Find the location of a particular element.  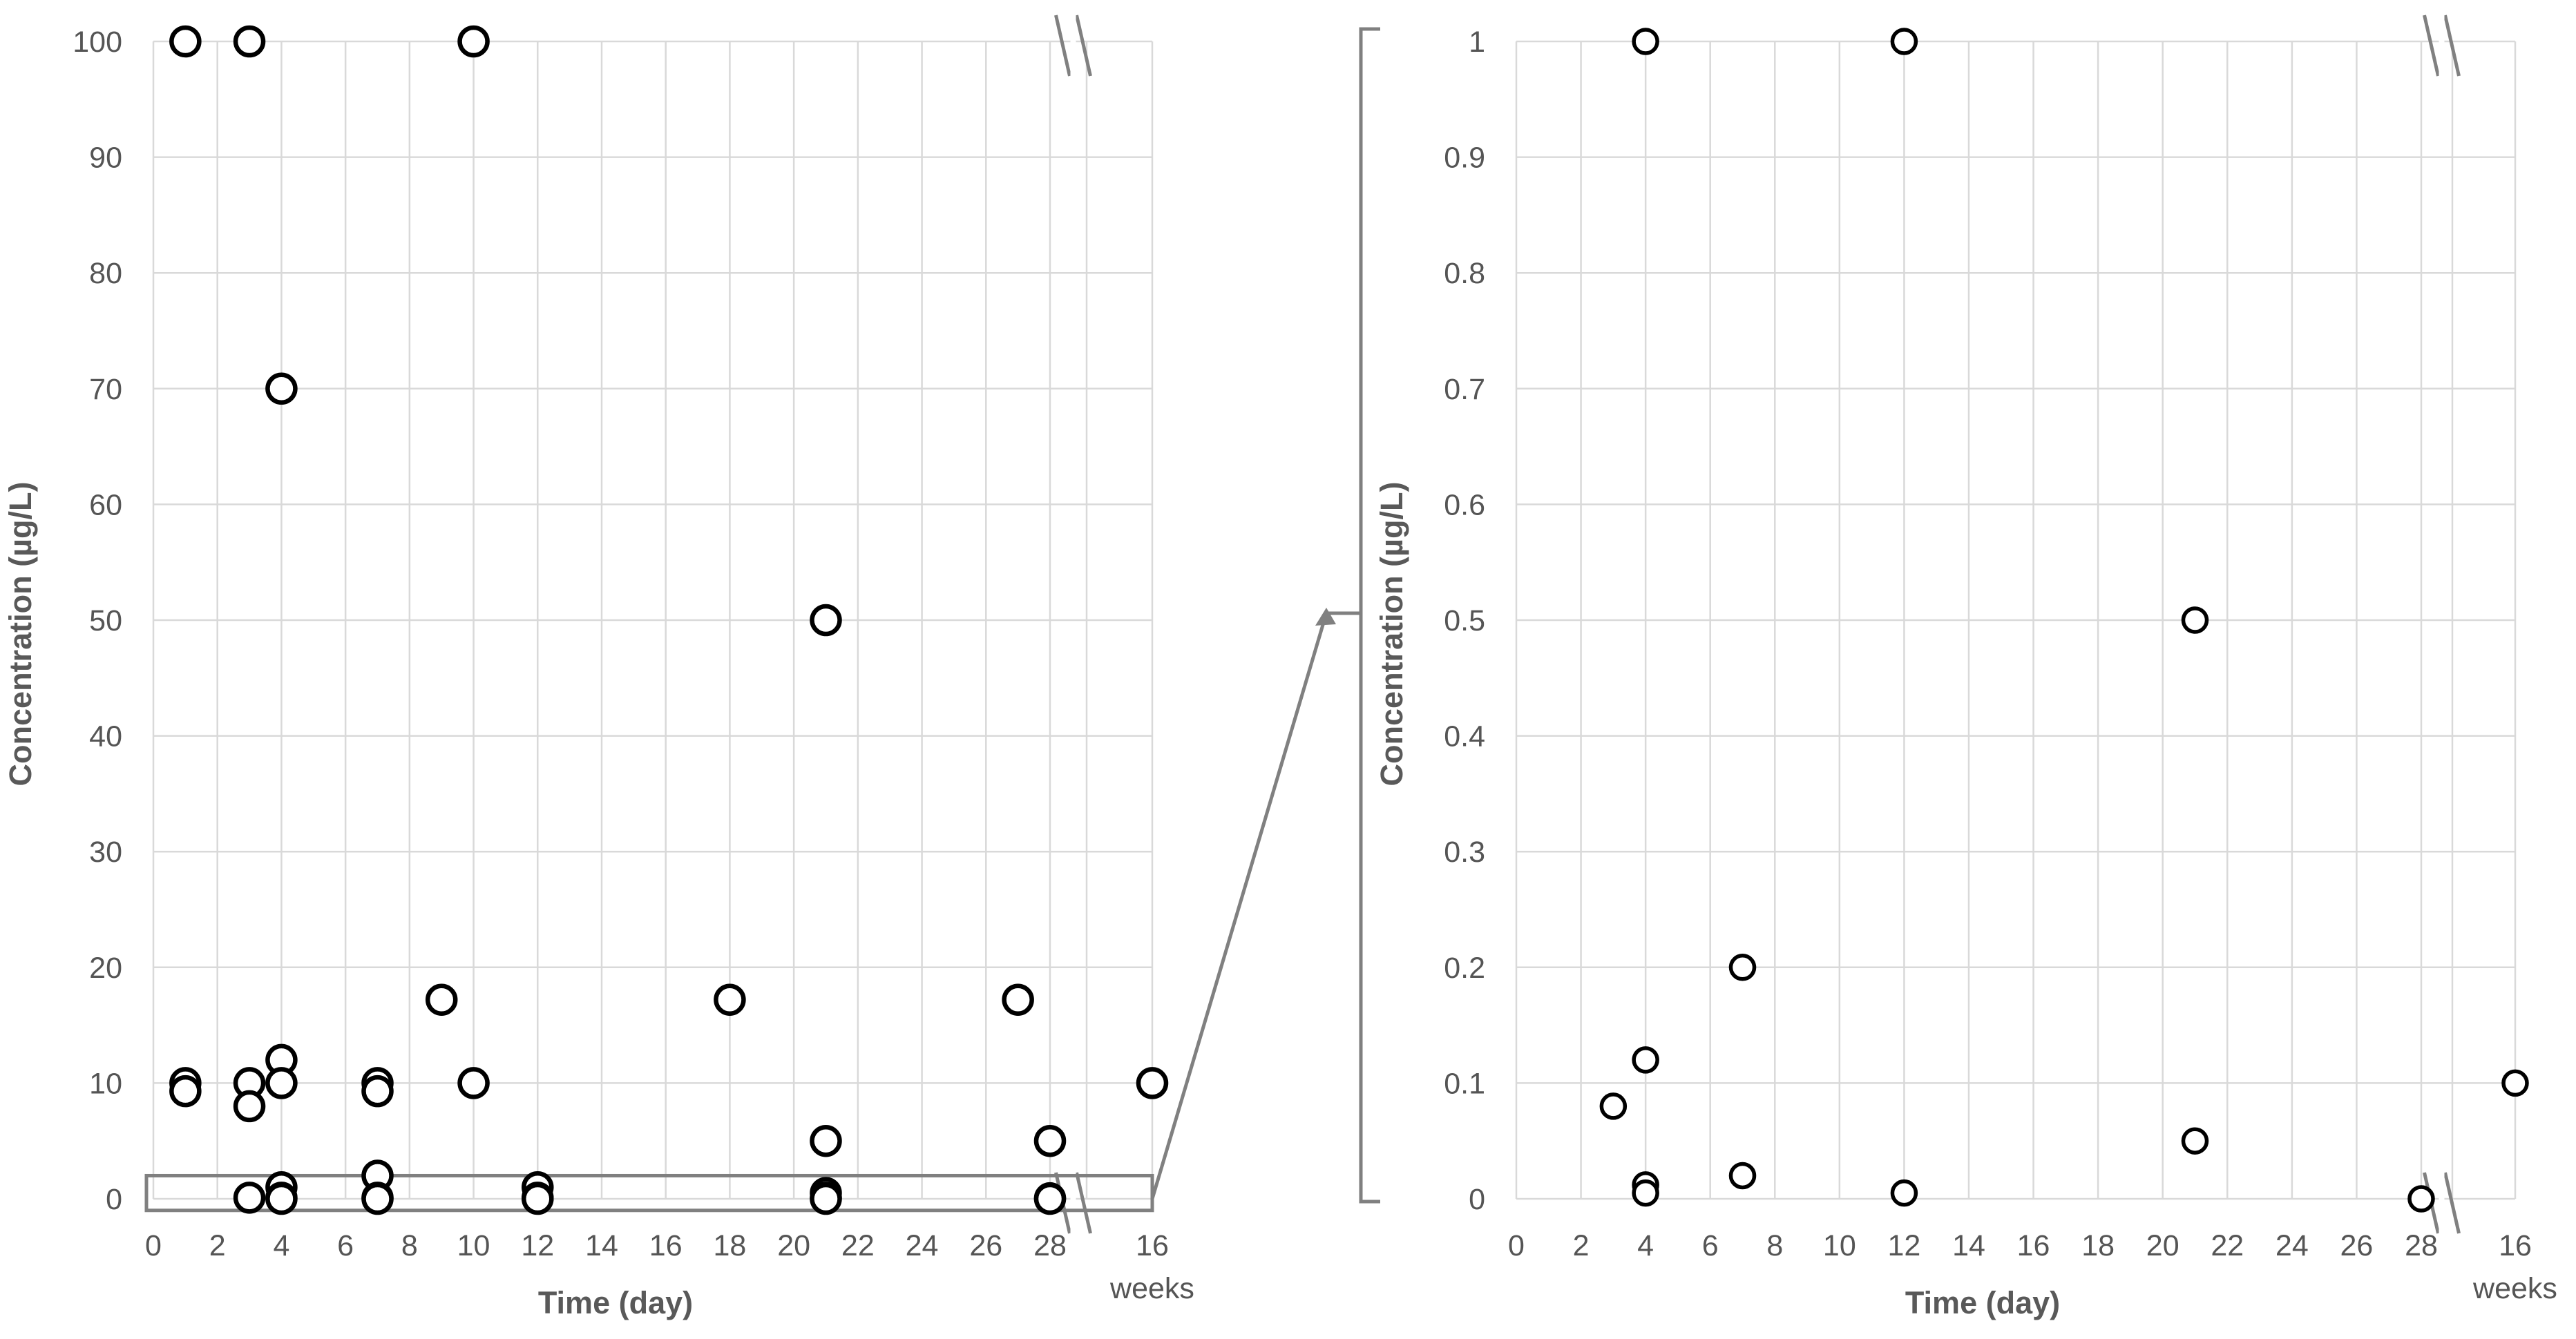

right-x-tick-label: 16 is located at coordinates (2034, 1245).